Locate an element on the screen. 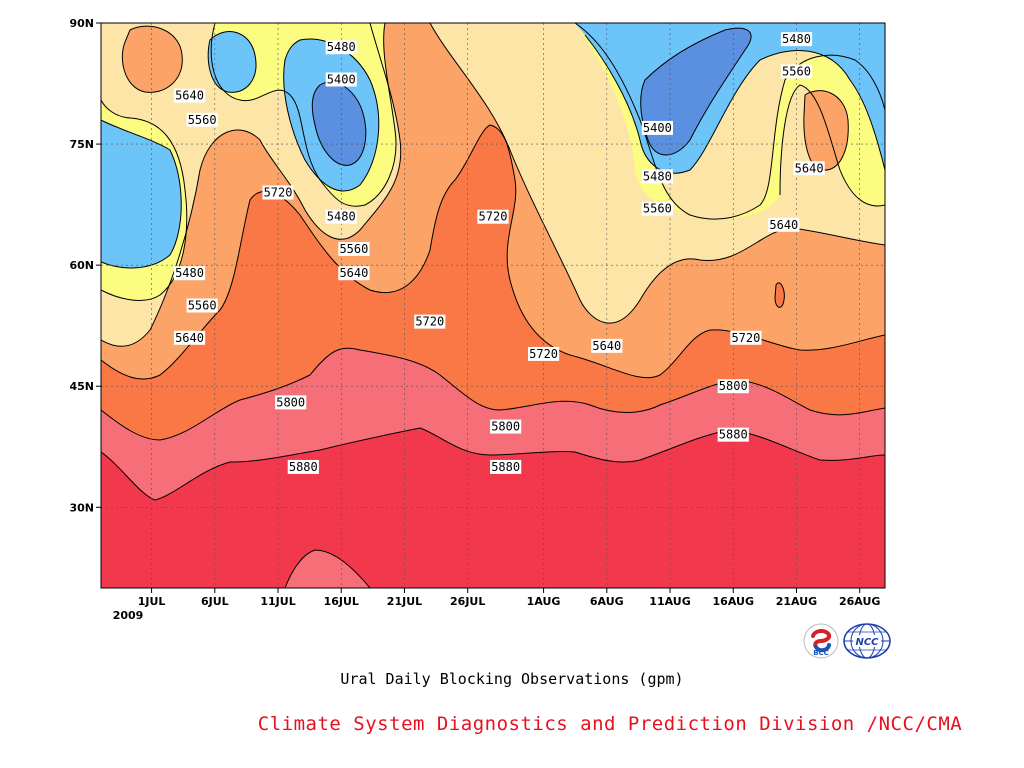 Image resolution: width=1024 pixels, height=768 pixels. bcc-logo-text: BCC is located at coordinates (821, 653).